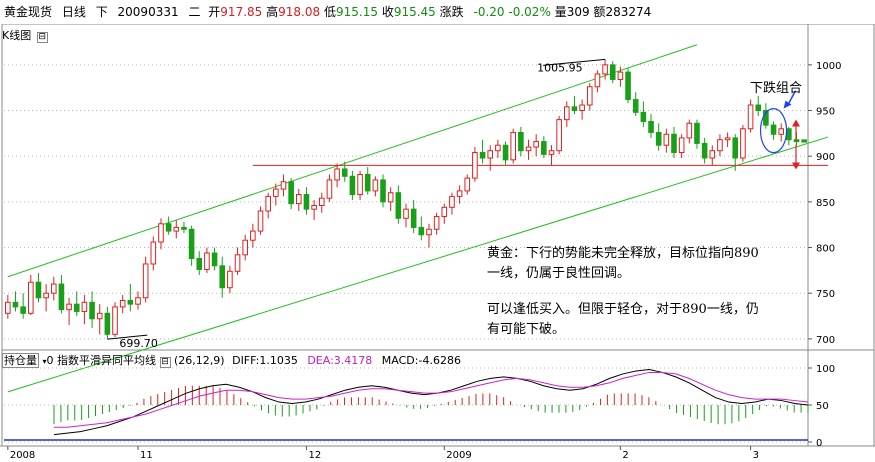 The width and height of the screenshot is (875, 462). What do you see at coordinates (101, 12) in the screenshot?
I see `direction-label: 下` at bounding box center [101, 12].